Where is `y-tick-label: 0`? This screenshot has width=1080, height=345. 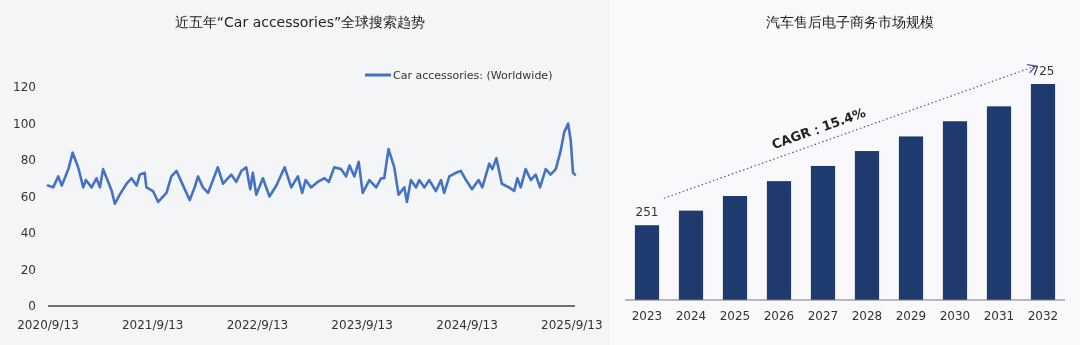
y-tick-label: 0 is located at coordinates (32, 306).